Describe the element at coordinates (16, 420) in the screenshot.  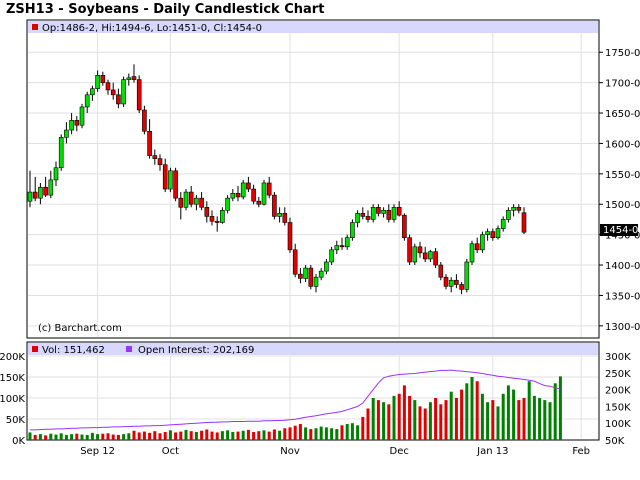
I see `volume-tick-label-left: 50K` at that location.